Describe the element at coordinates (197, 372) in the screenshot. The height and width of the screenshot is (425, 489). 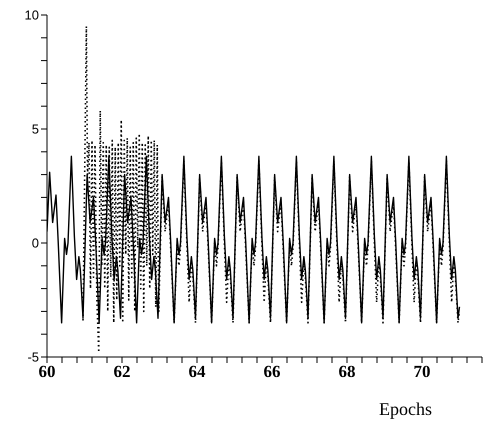
I see `x-tick-label: 64` at that location.